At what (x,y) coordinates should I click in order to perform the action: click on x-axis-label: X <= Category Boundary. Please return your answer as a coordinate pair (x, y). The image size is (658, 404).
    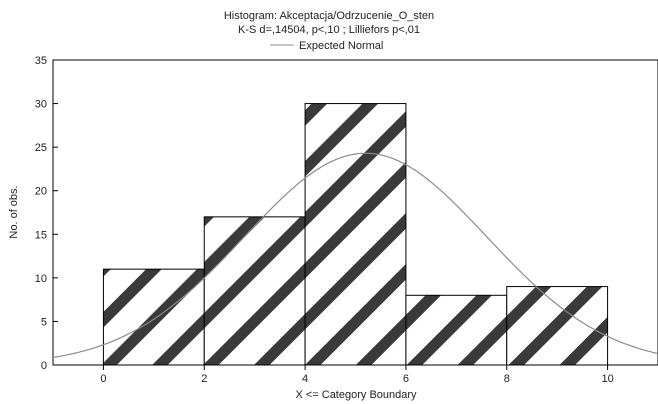
    Looking at the image, I should click on (356, 395).